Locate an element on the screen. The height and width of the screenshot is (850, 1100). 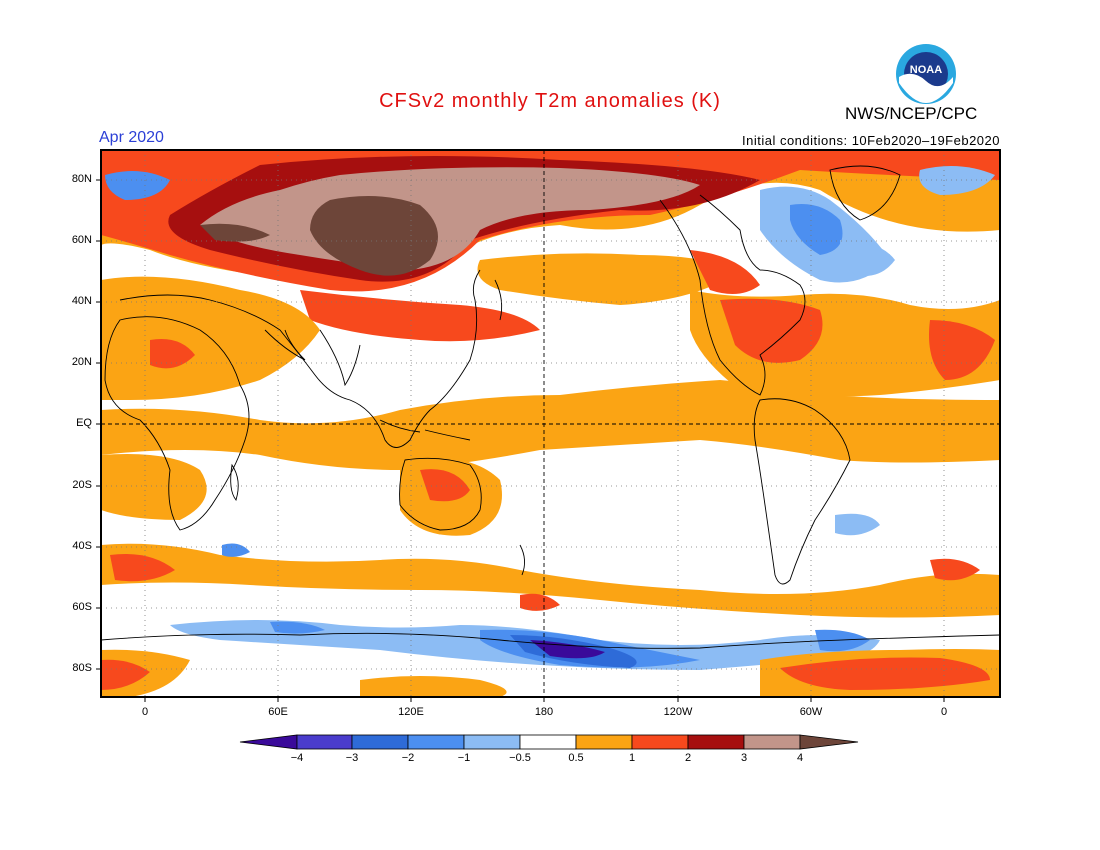
colorbar-tick: −1 is located at coordinates (464, 758).